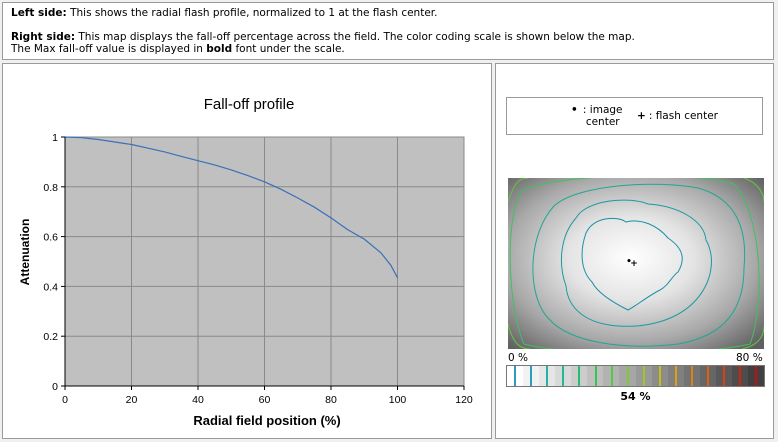  I want to click on falloff-map-image: • +, so click(636, 264).